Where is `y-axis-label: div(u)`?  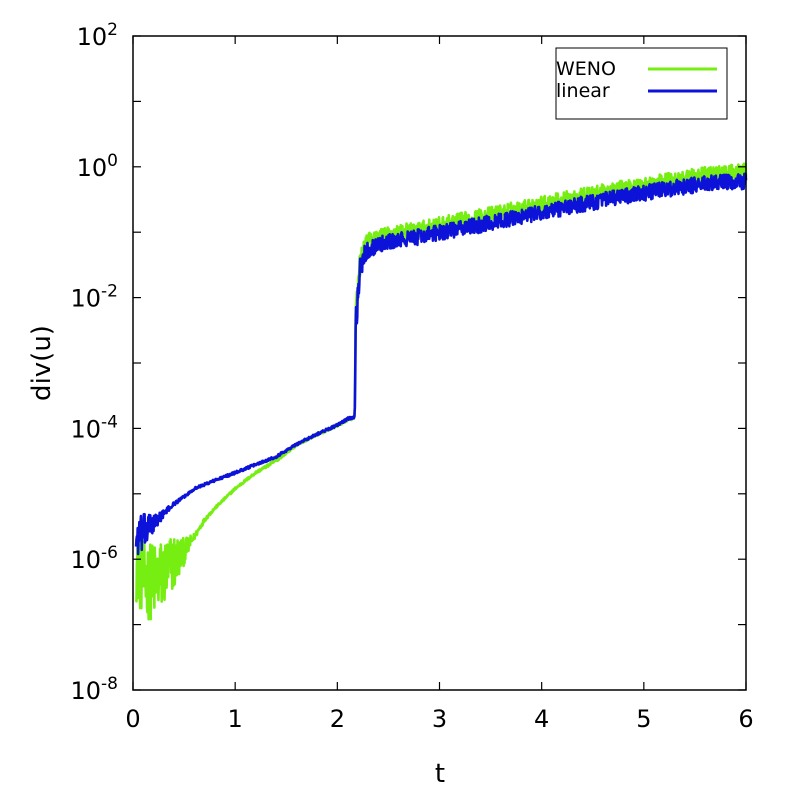
y-axis-label: div(u) is located at coordinates (42, 363).